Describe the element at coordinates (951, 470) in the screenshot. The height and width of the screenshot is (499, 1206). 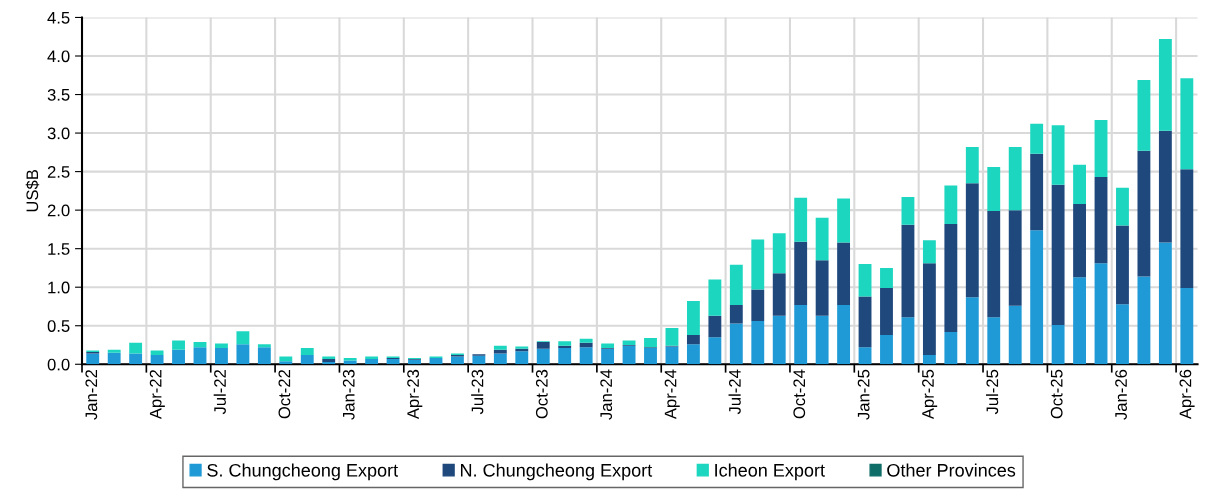
I see `legend-label: Other Provinces` at that location.